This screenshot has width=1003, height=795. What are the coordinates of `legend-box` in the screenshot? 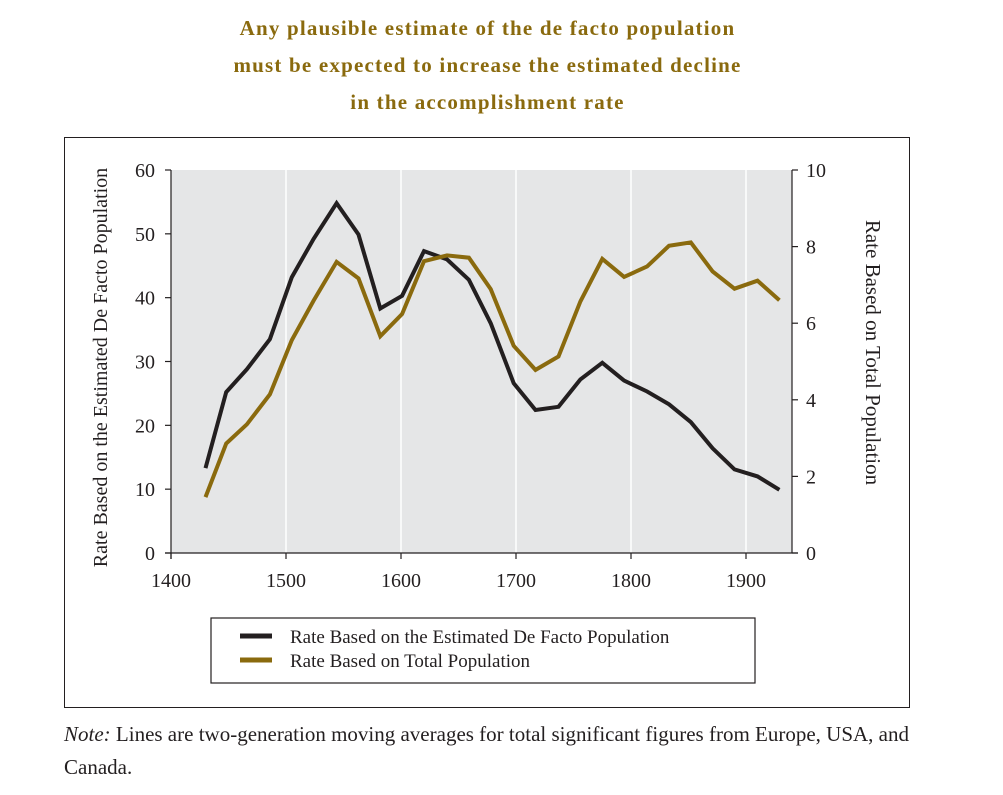 It's located at (483, 650).